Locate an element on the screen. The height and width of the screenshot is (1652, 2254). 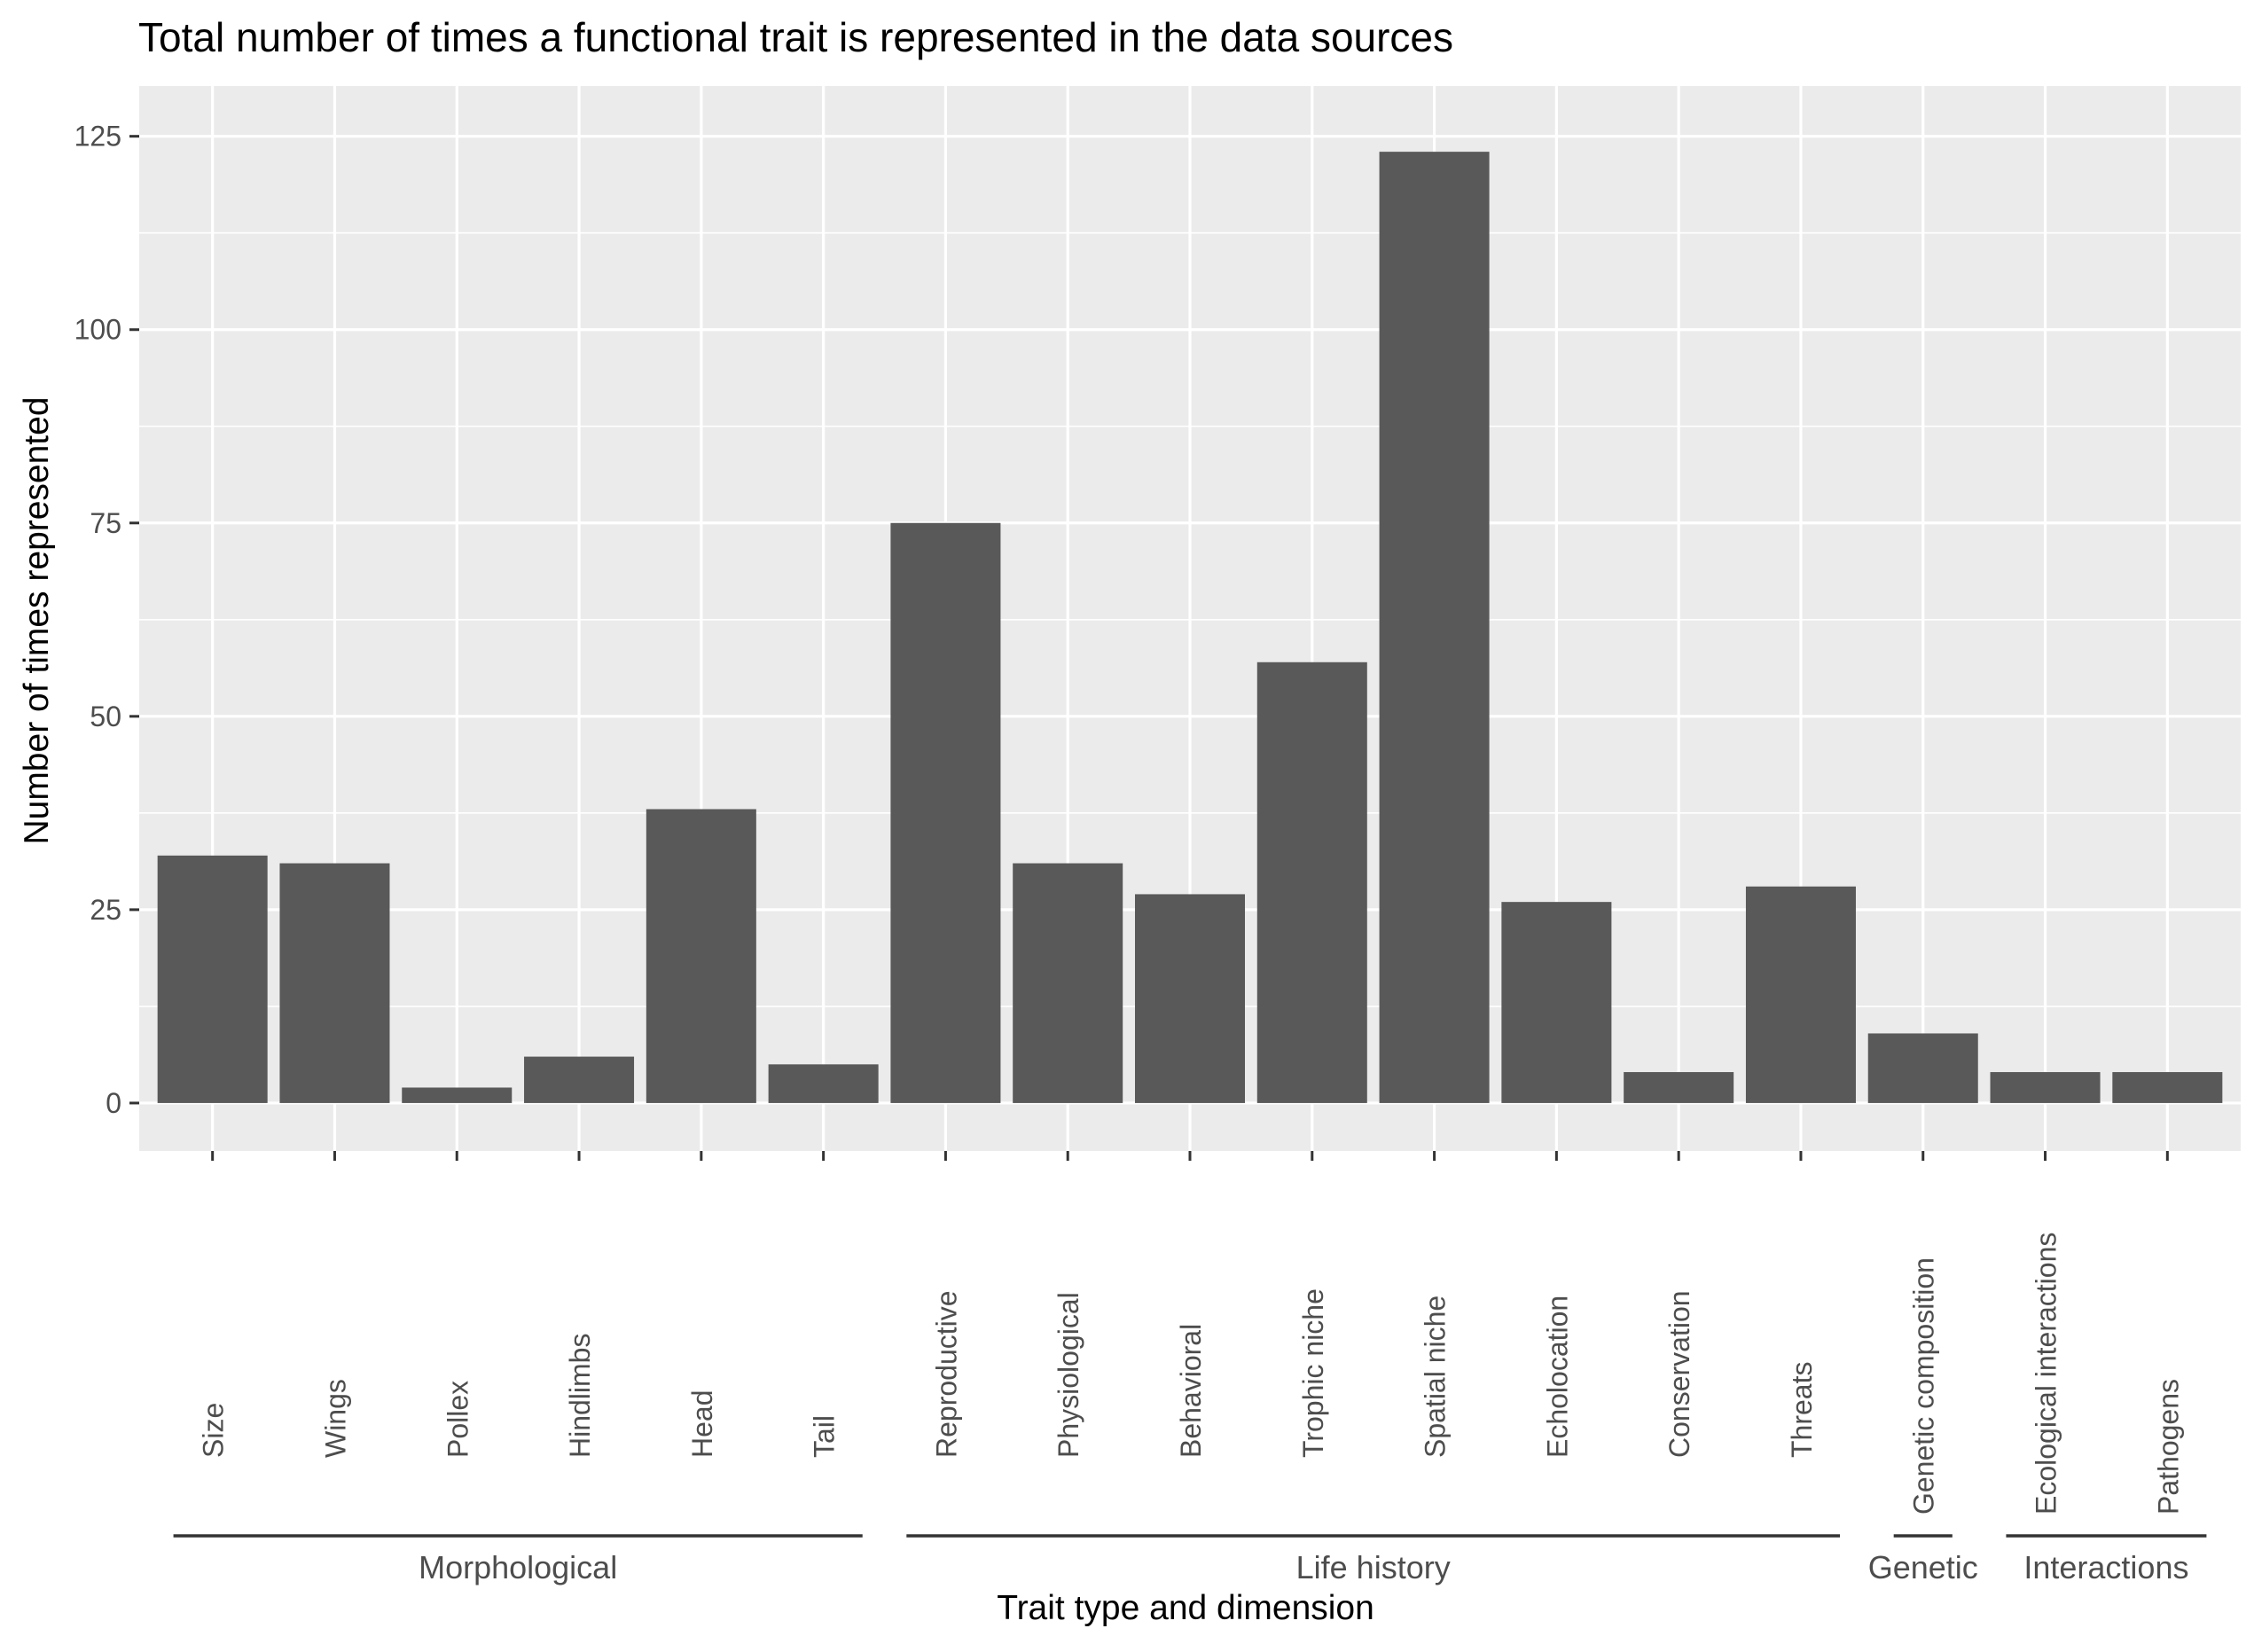
bar-behavioral is located at coordinates (1190, 999).